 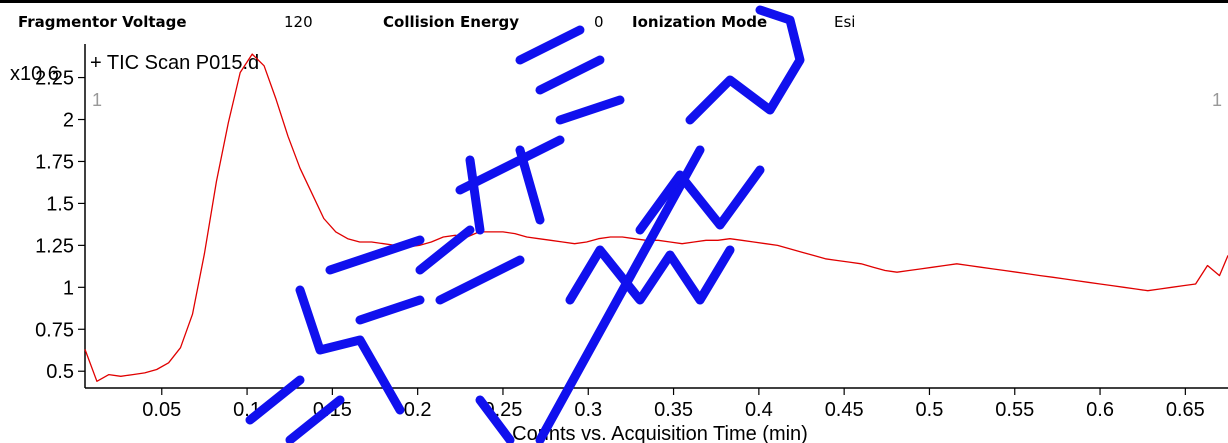 I want to click on y-tick-label: 1, so click(x=68, y=288).